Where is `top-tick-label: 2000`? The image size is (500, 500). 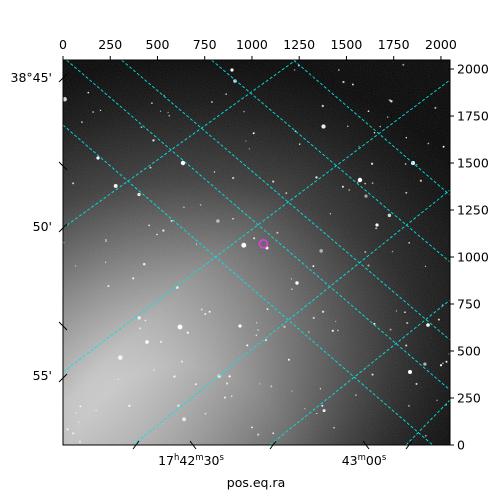
top-tick-label: 2000 is located at coordinates (441, 44).